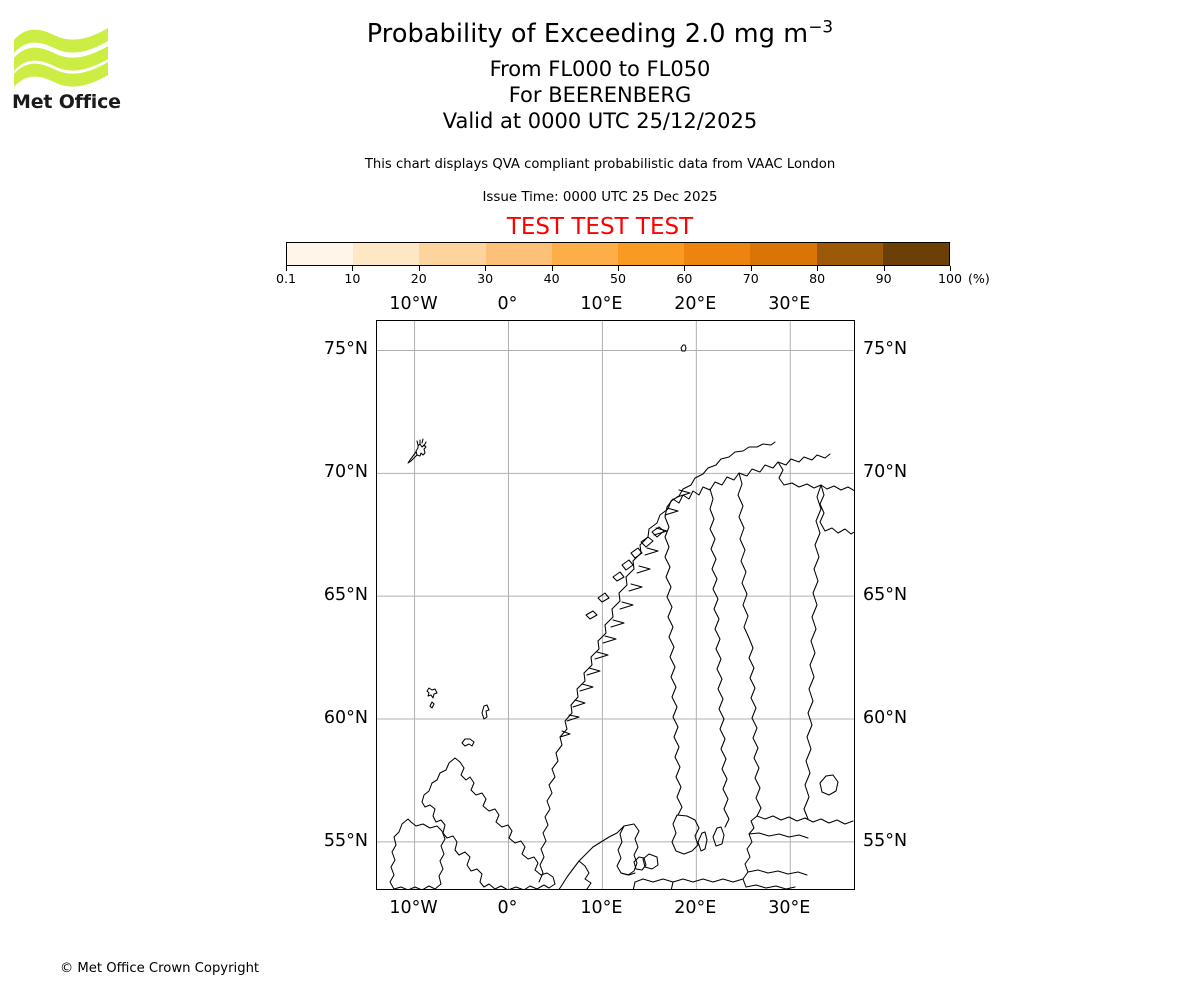 The width and height of the screenshot is (1200, 1000). Describe the element at coordinates (345, 718) in the screenshot. I see `lat-label-left-3: 60°N` at that location.